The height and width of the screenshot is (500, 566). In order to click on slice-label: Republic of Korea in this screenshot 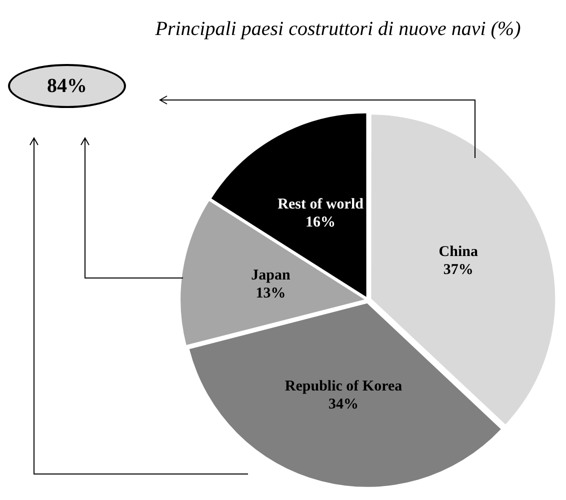, I will do `click(343, 386)`.